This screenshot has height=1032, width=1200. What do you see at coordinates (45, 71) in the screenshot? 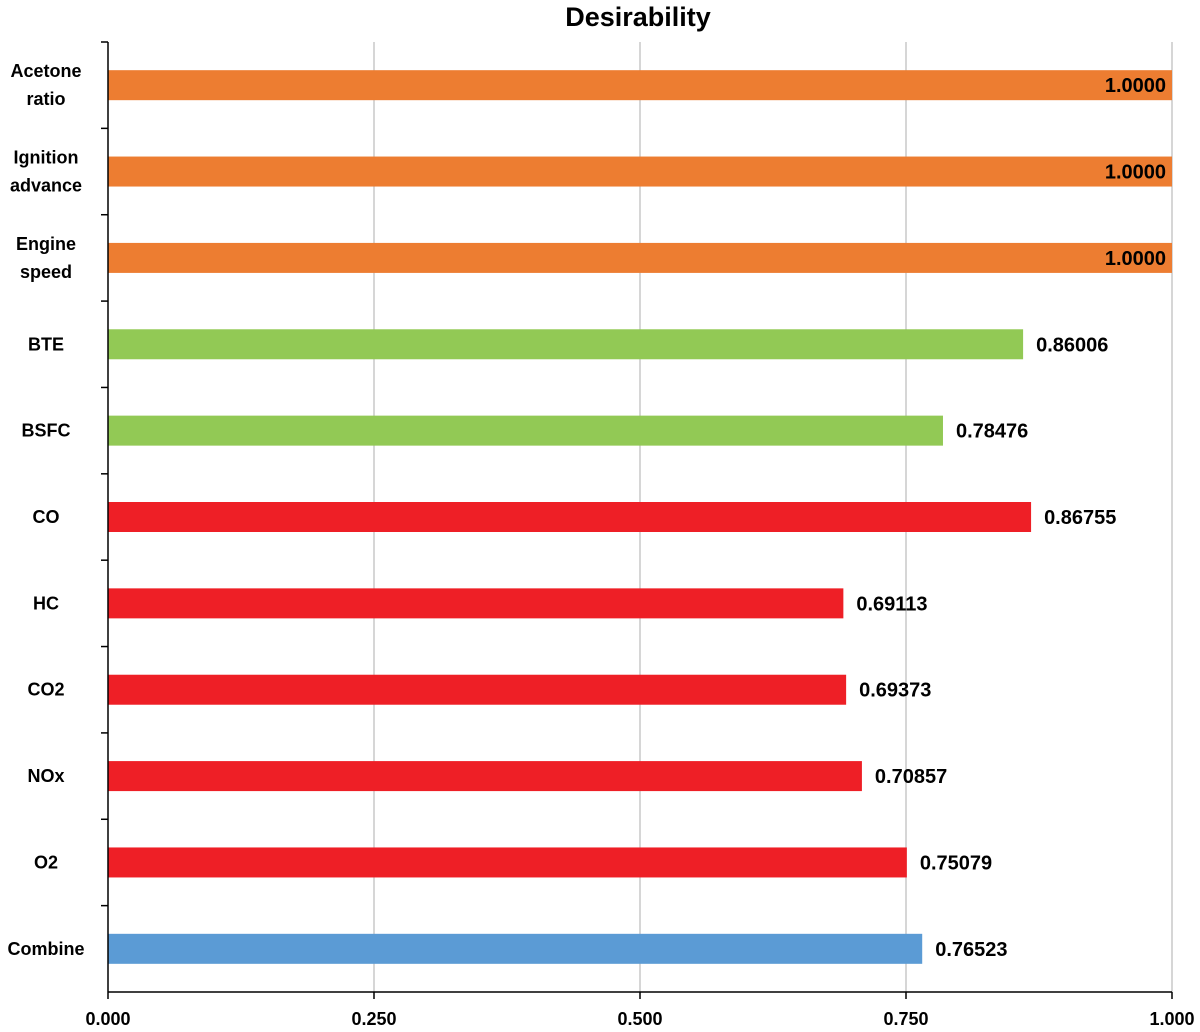
I see `category-label: Acetone` at bounding box center [45, 71].